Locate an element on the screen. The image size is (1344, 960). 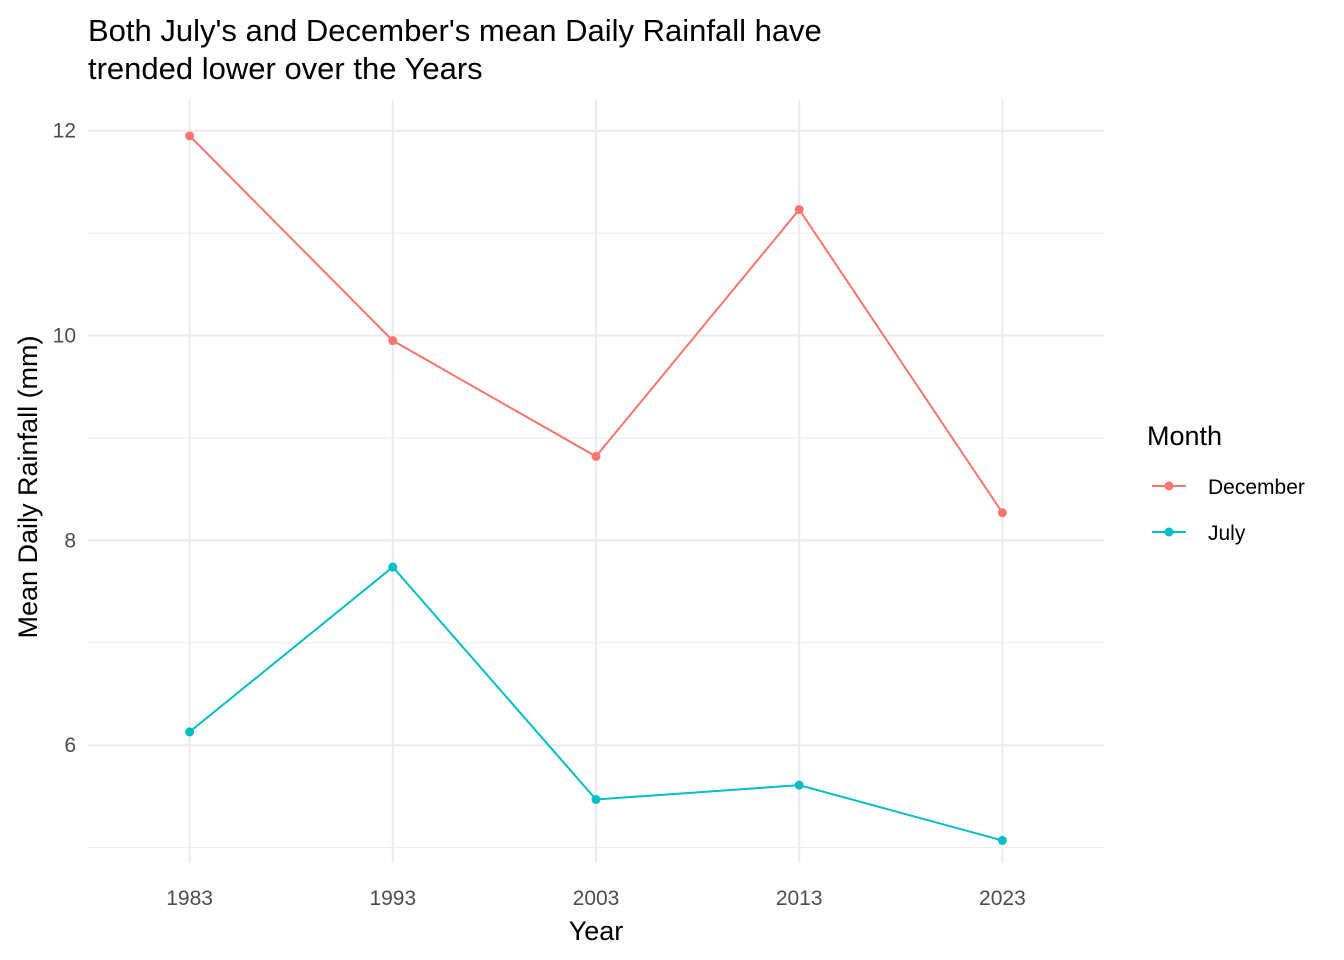
y-tick-label: 10 is located at coordinates (64, 336).